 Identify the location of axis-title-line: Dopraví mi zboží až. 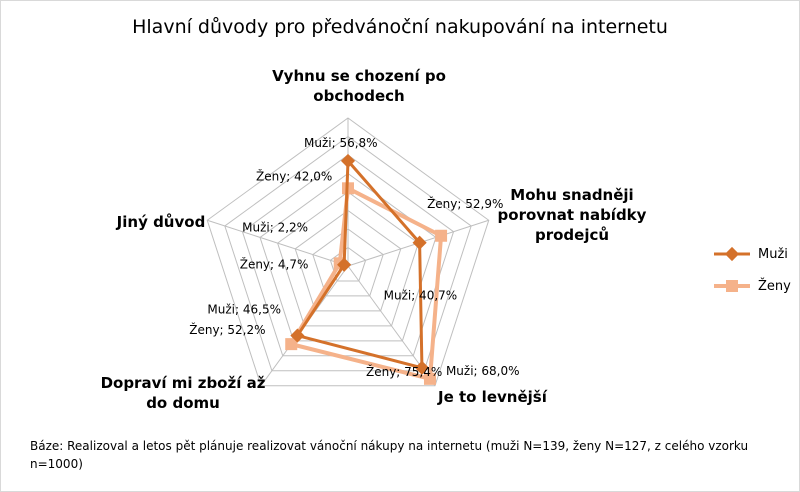
(183, 383).